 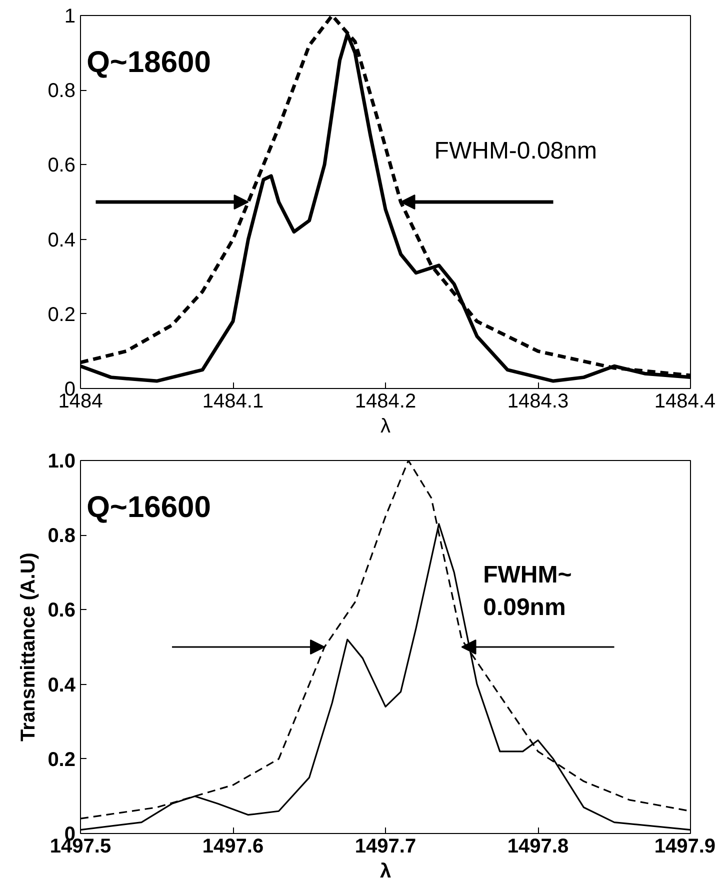 What do you see at coordinates (685, 847) in the screenshot?
I see `x-tick-label: 1497.9` at bounding box center [685, 847].